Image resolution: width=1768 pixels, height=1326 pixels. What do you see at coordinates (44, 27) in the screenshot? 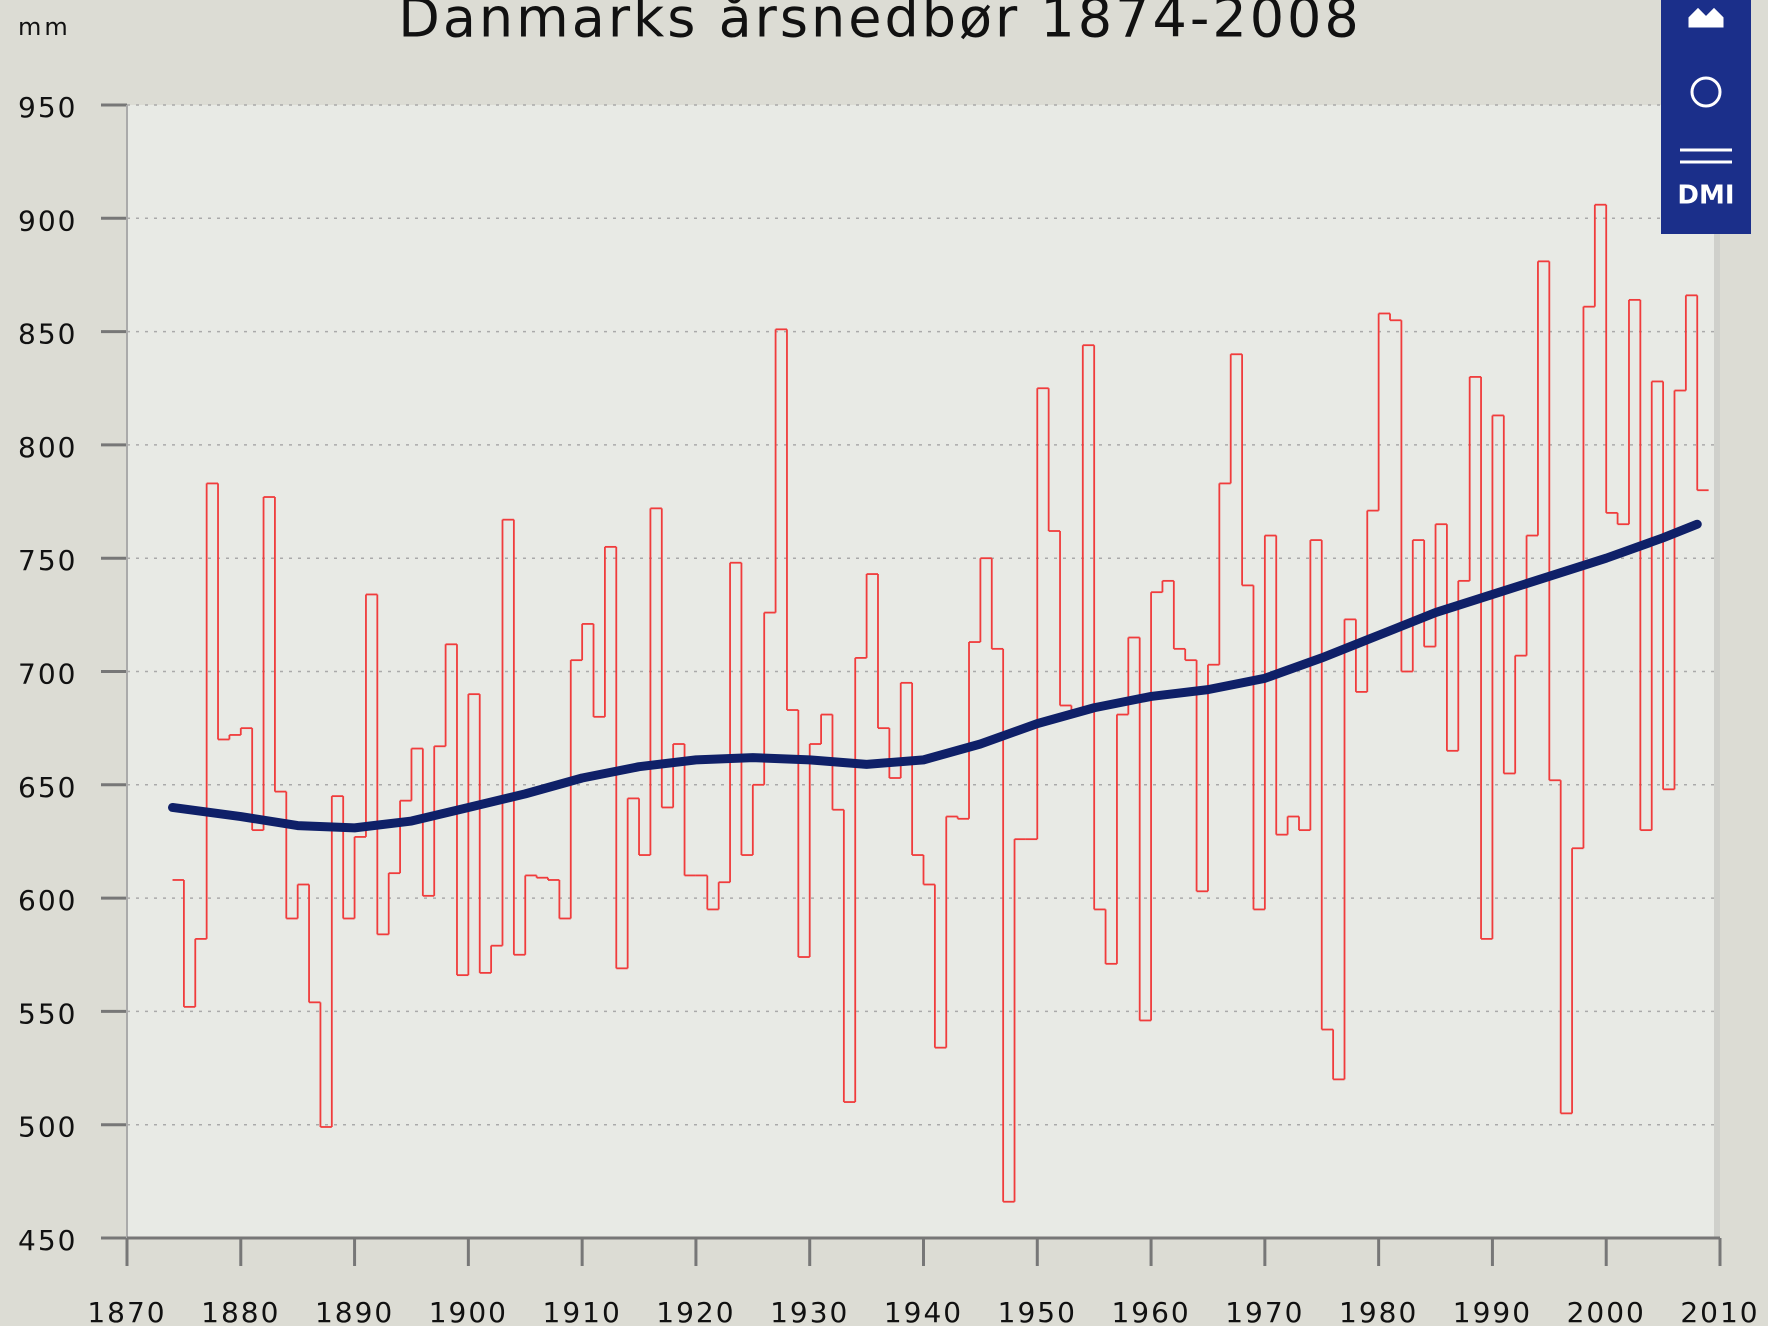
I see `y-axis-label: mm` at bounding box center [44, 27].